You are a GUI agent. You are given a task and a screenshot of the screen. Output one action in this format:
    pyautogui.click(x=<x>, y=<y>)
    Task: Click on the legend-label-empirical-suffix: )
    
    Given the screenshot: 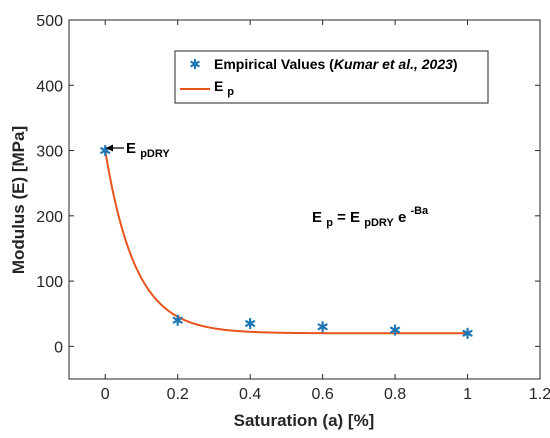 What is the action you would take?
    pyautogui.click(x=455, y=64)
    